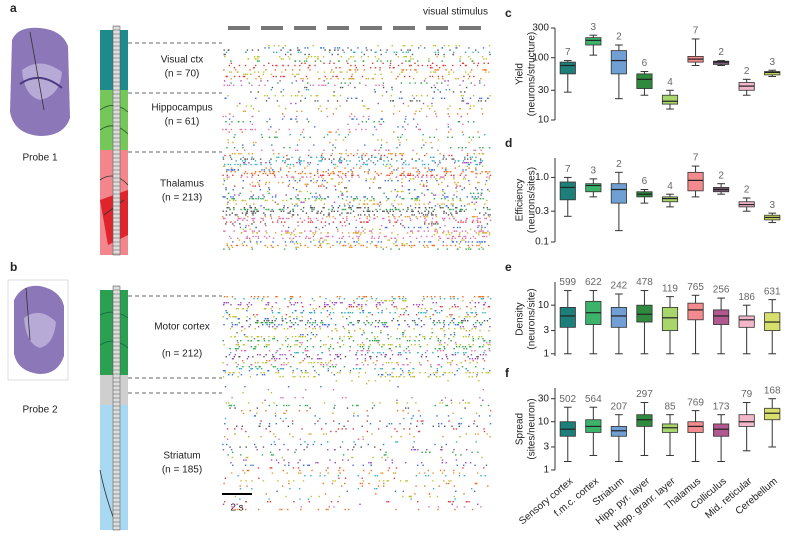 This screenshot has width=800, height=547. I want to click on box, so click(670, 99).